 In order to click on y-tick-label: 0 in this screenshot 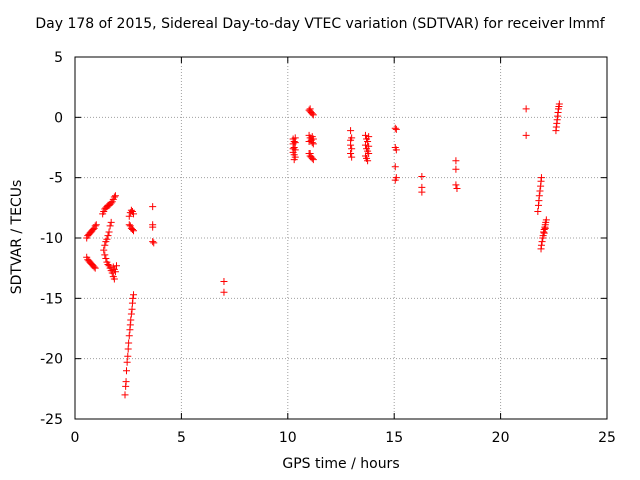, I will do `click(58, 118)`.